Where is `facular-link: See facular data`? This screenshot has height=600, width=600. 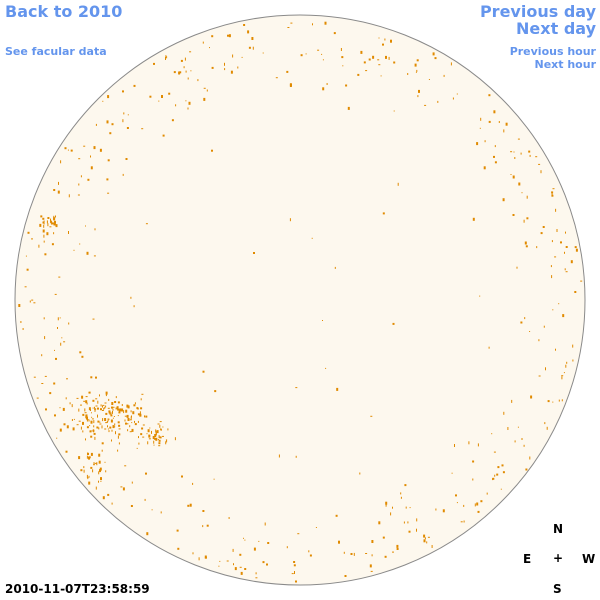 facular-link: See facular data is located at coordinates (56, 51).